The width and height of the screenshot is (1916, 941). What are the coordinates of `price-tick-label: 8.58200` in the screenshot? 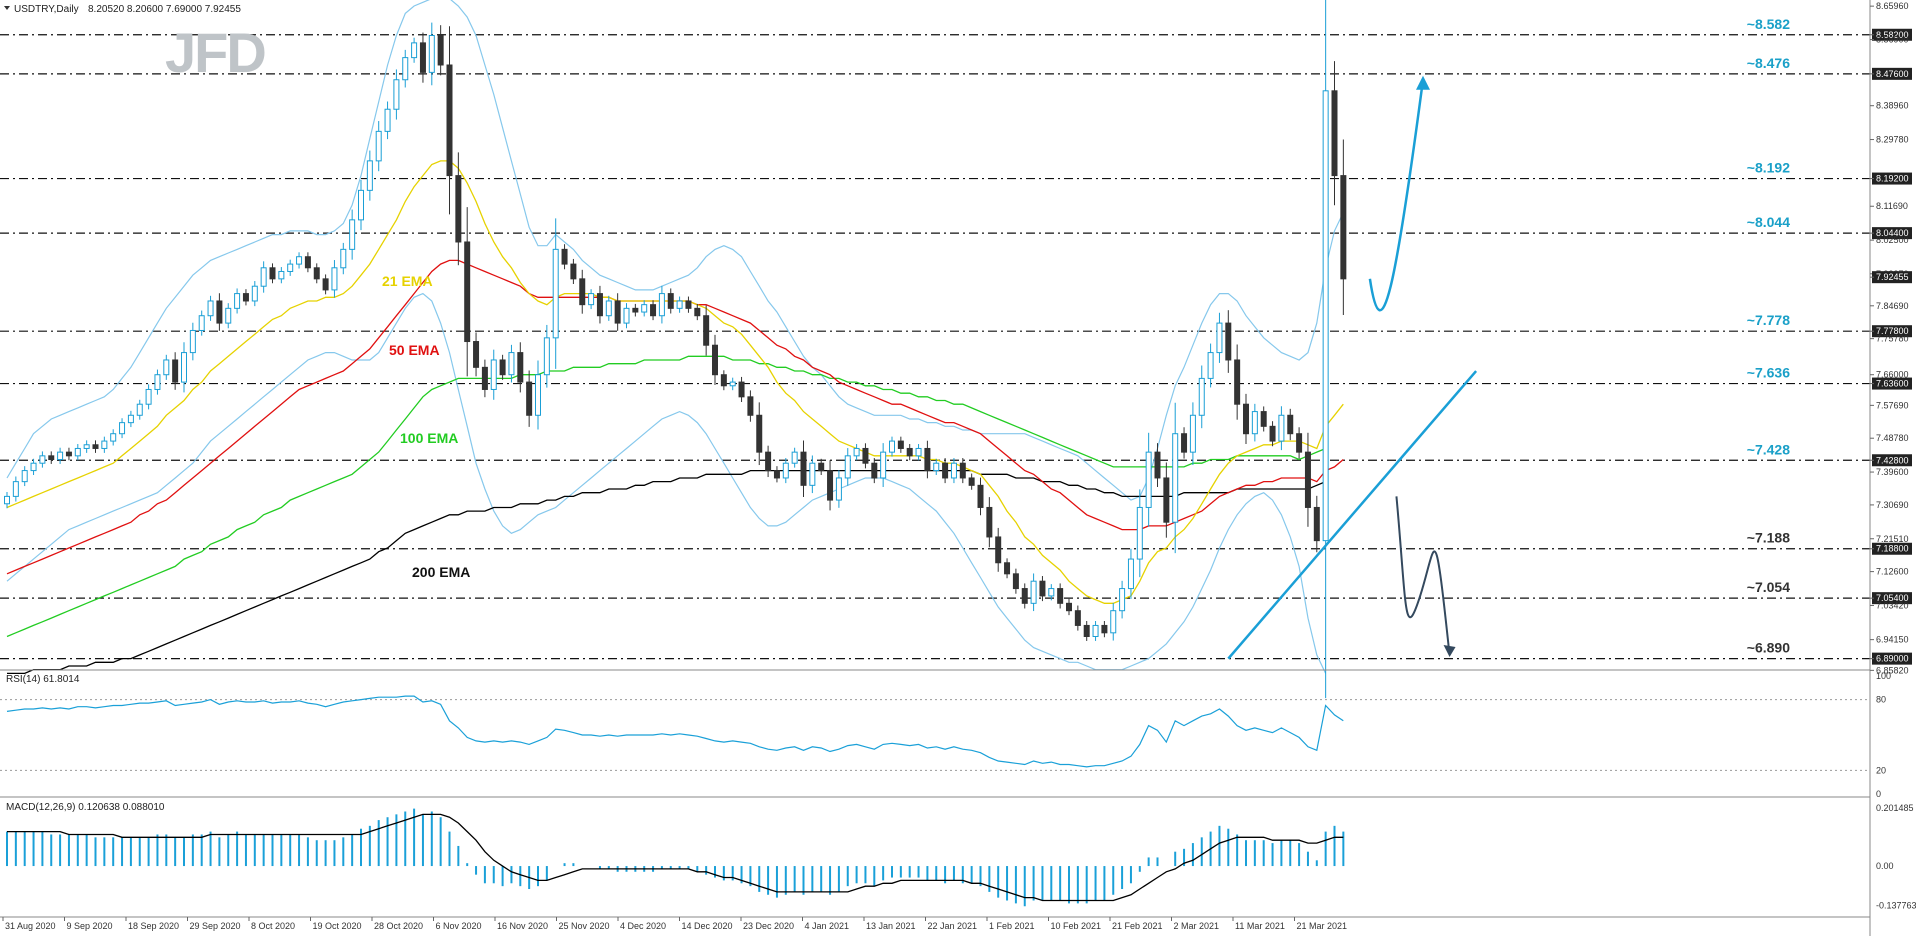 It's located at (1892, 35).